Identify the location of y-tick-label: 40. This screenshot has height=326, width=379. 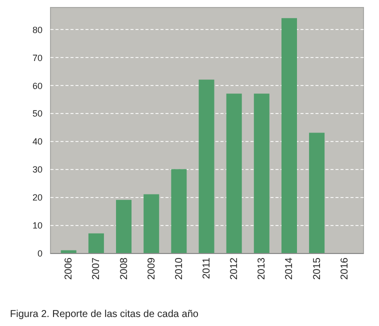
(37, 141).